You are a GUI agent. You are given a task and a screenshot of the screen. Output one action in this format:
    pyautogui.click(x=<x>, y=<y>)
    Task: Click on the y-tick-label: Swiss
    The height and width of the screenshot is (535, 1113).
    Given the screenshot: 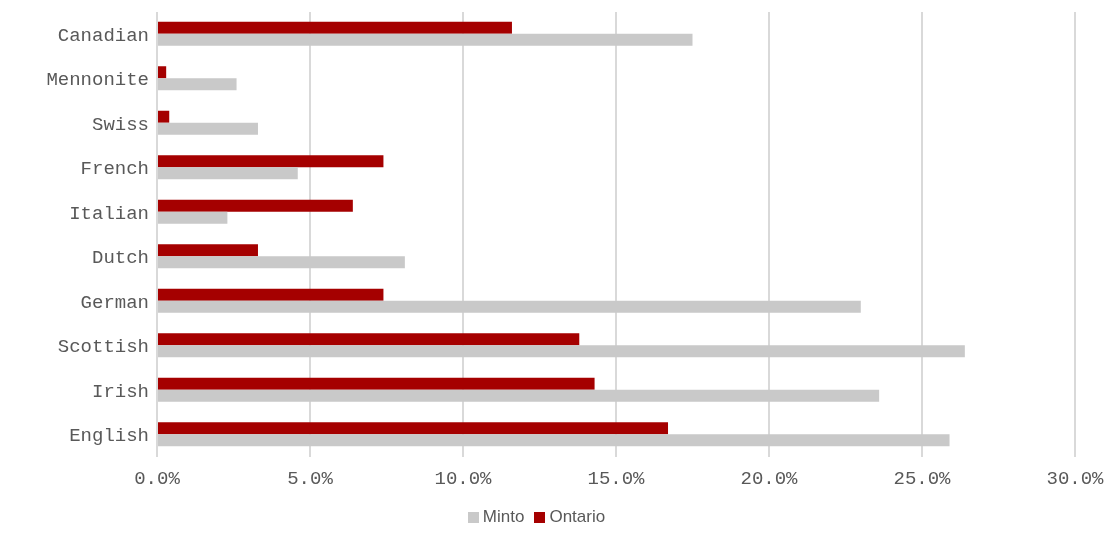 What is the action you would take?
    pyautogui.click(x=120, y=125)
    